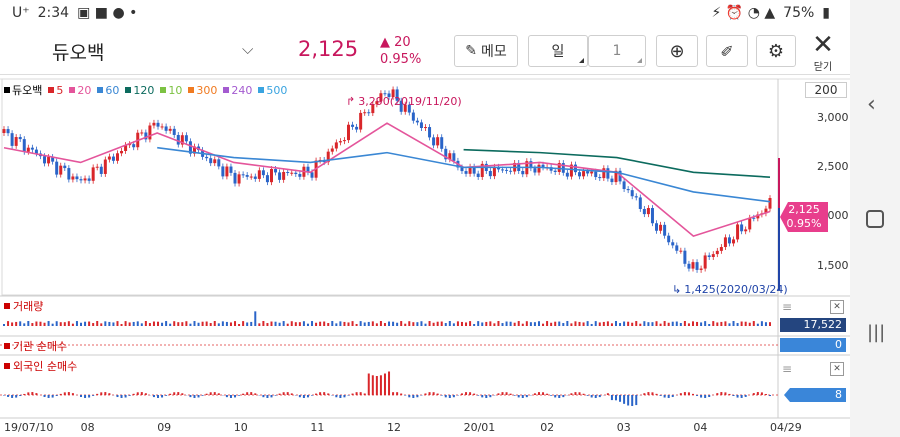 Image resolution: width=900 pixels, height=437 pixels. I want to click on settings-button: ⚙, so click(776, 51).